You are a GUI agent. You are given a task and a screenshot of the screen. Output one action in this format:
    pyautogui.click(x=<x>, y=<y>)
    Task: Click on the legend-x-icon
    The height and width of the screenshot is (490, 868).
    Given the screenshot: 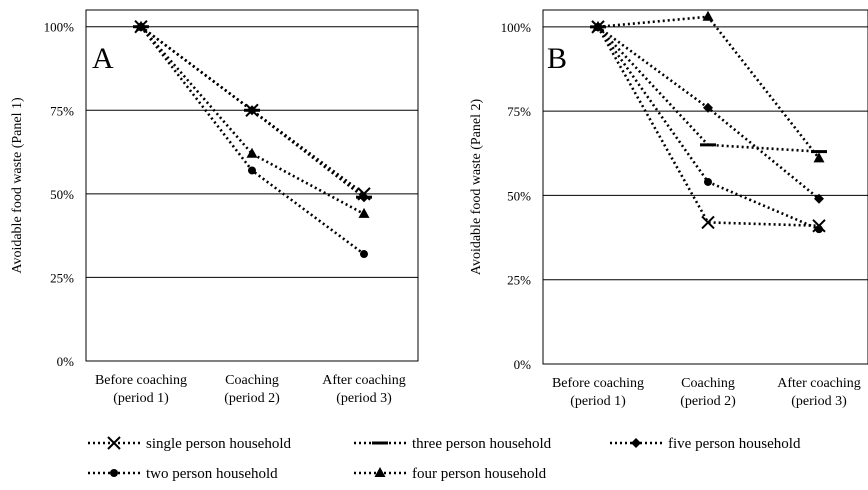 What is the action you would take?
    pyautogui.click(x=114, y=443)
    